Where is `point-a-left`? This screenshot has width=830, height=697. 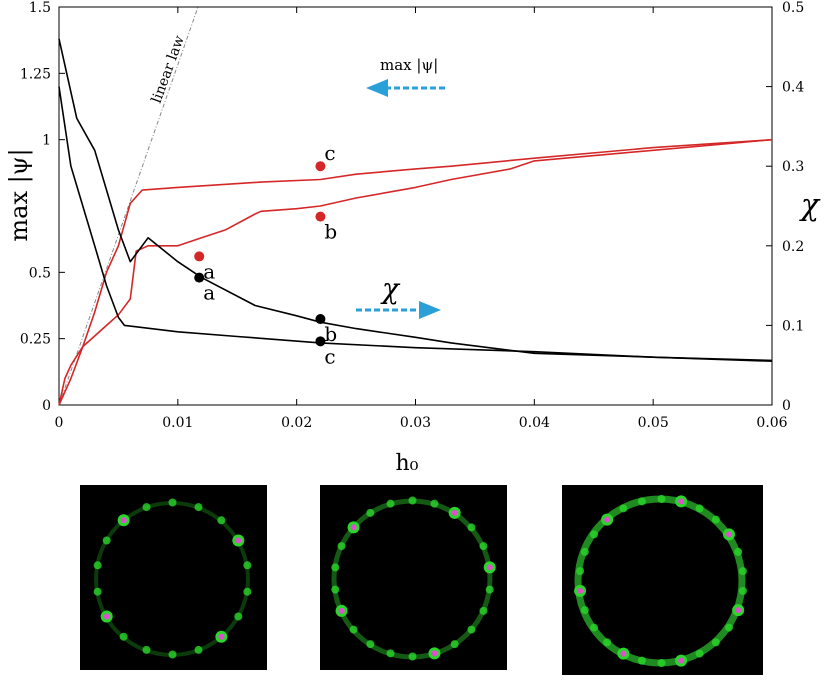
point-a-left is located at coordinates (199, 256).